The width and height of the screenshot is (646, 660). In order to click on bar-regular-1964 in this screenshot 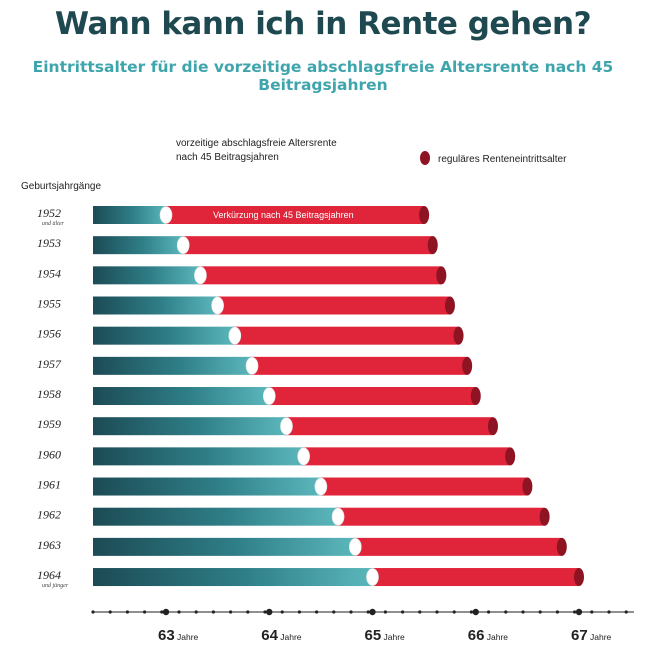, I will do `click(474, 577)`.